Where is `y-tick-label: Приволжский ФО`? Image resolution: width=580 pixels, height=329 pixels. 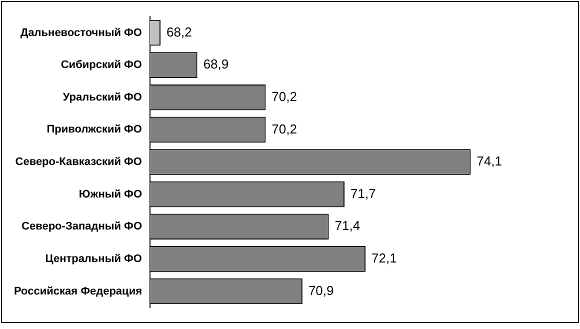 y-tick-label: Приволжский ФО is located at coordinates (94, 130).